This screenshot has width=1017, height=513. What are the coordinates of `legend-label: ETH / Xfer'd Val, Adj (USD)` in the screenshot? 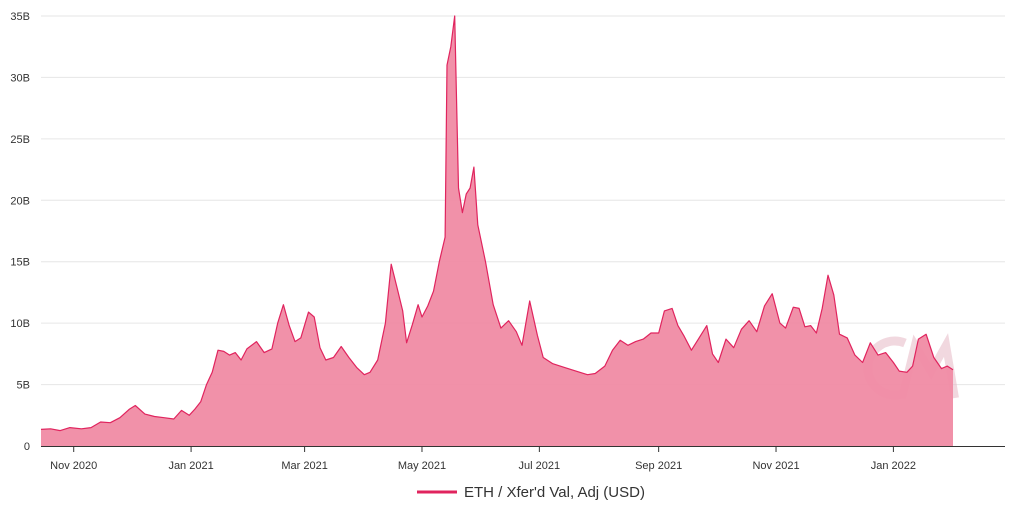 It's located at (554, 492).